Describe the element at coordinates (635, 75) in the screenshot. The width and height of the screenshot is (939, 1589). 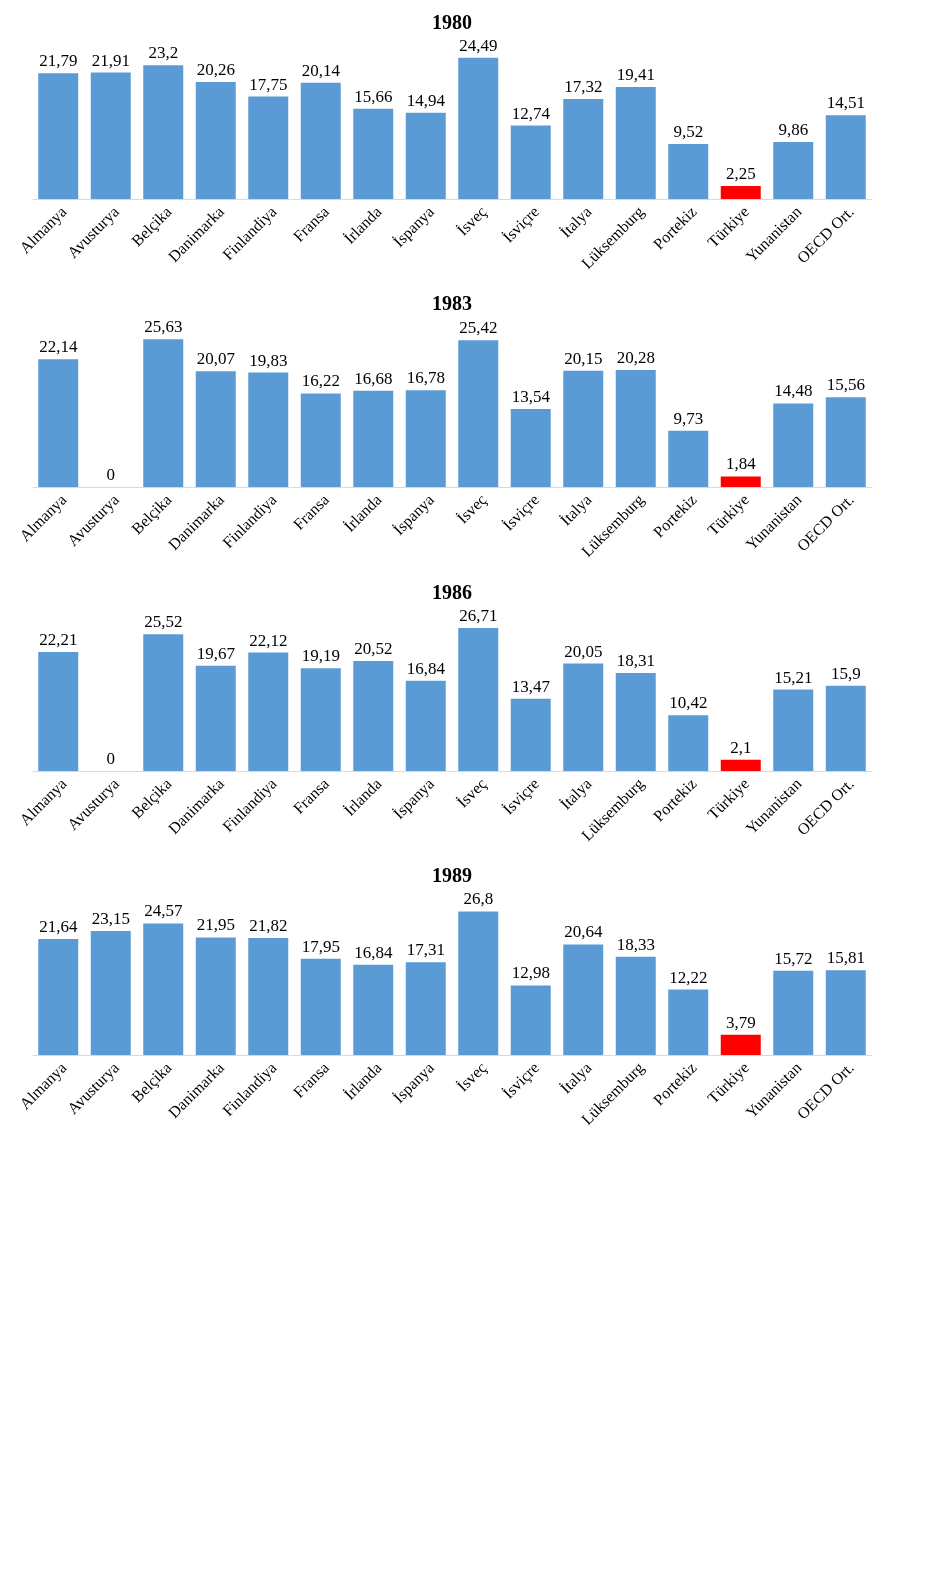
I see `data-label: 19,41` at that location.